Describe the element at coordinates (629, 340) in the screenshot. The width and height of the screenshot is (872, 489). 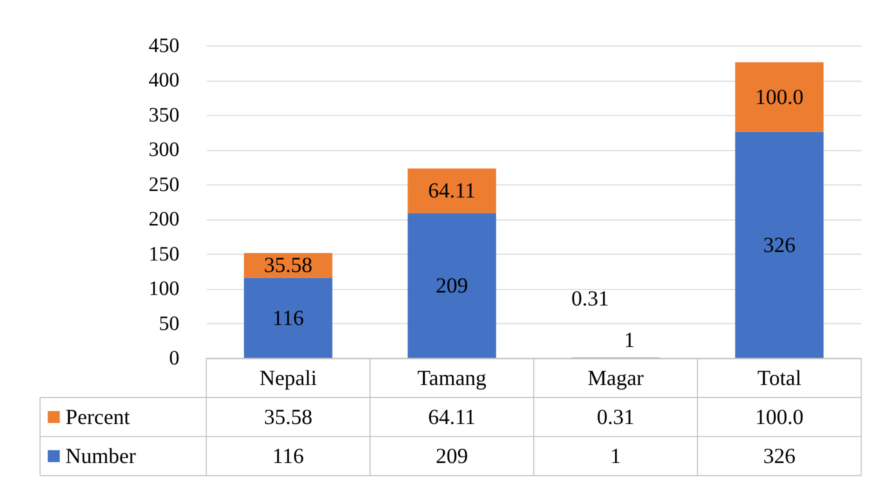
I see `text: 1` at that location.